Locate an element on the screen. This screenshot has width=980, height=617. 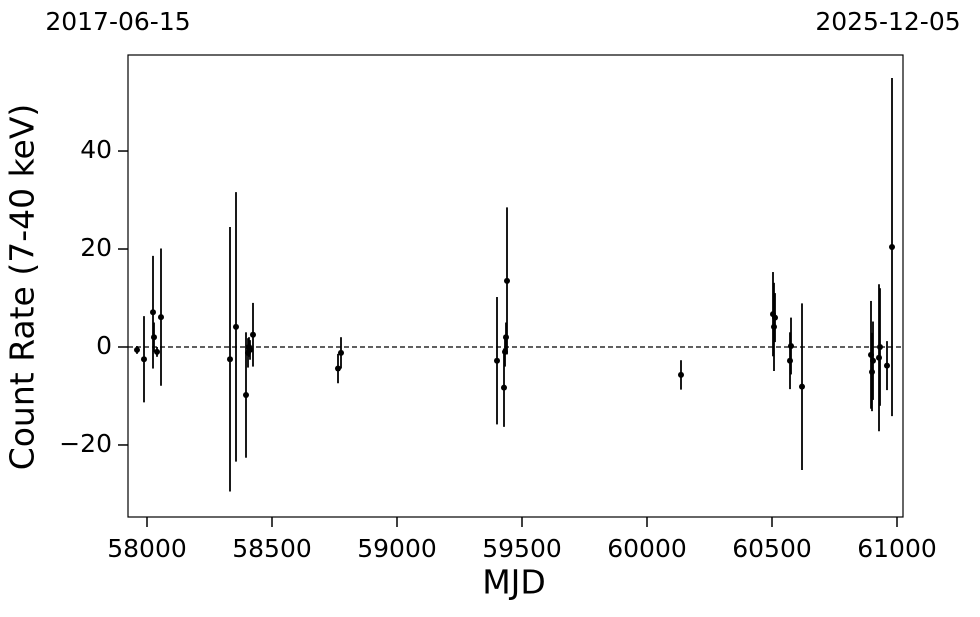
x-tick-label: 59500 is located at coordinates (522, 548).